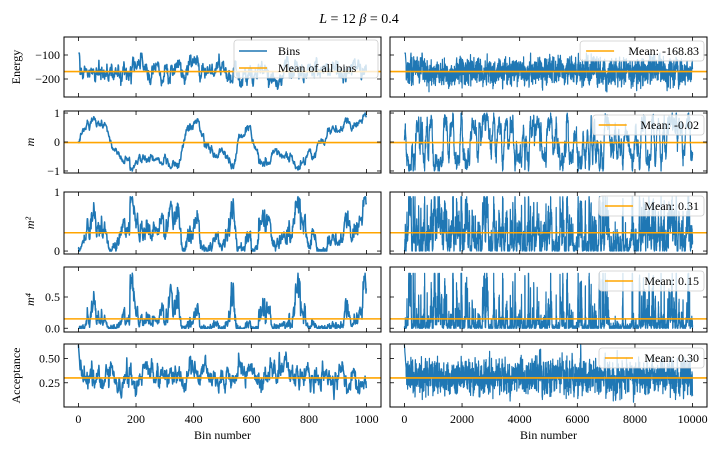  Describe the element at coordinates (202, 142) in the screenshot. I see `panel-m-first-1000: 1 0 −1 m` at that location.